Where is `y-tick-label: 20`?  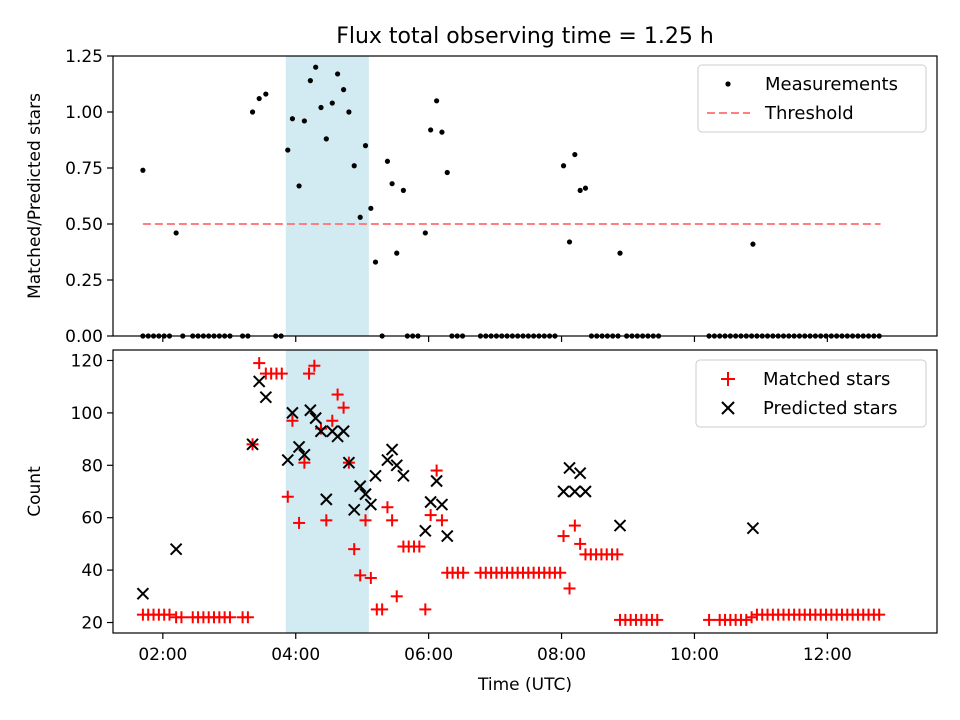 y-tick-label: 20 is located at coordinates (92, 624).